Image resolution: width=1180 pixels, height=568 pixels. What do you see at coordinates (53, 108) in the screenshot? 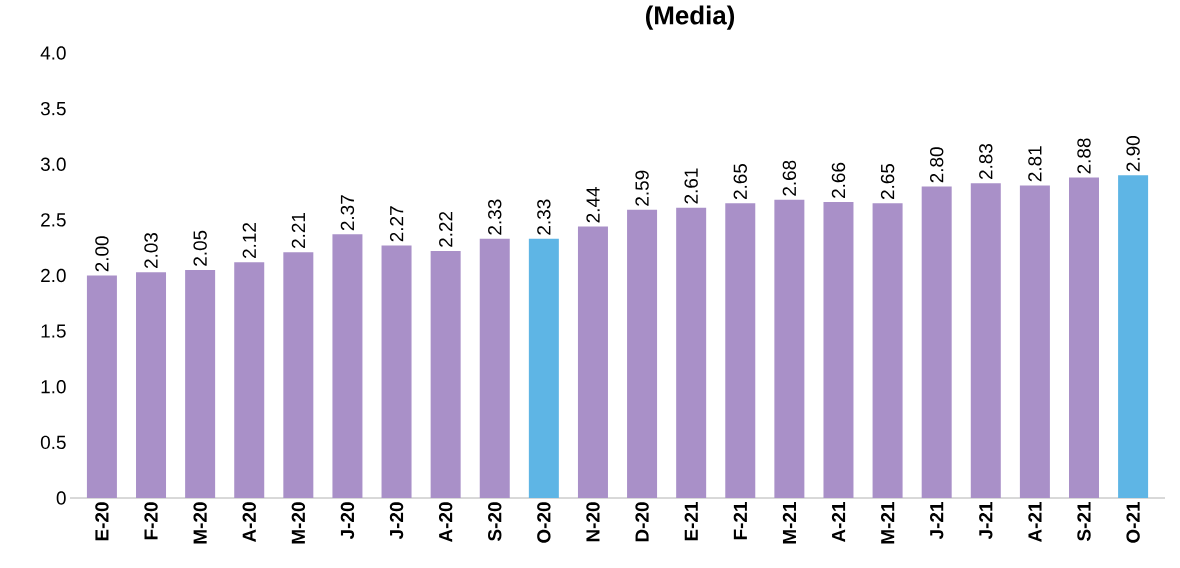
I see `y-tick-label: 3.5` at bounding box center [53, 108].